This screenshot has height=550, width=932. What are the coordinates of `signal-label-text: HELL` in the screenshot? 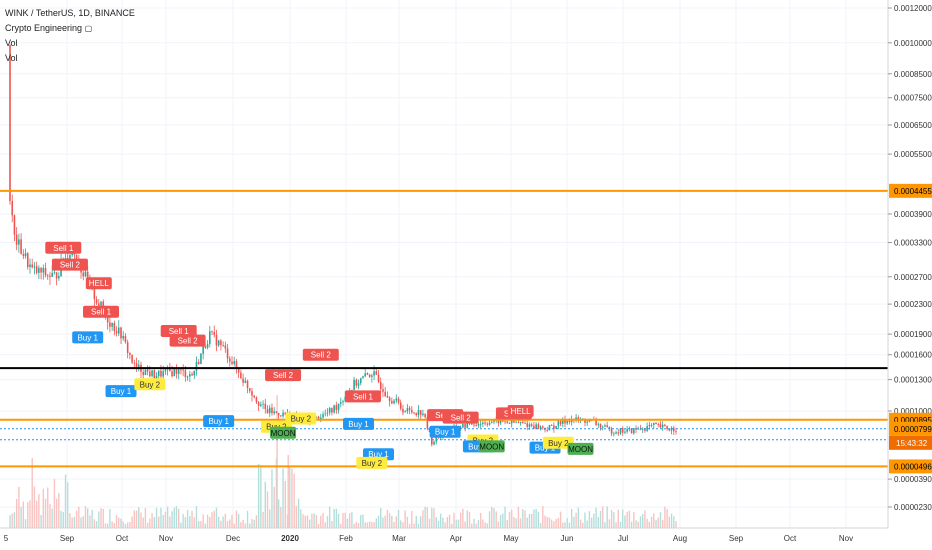 It's located at (521, 411).